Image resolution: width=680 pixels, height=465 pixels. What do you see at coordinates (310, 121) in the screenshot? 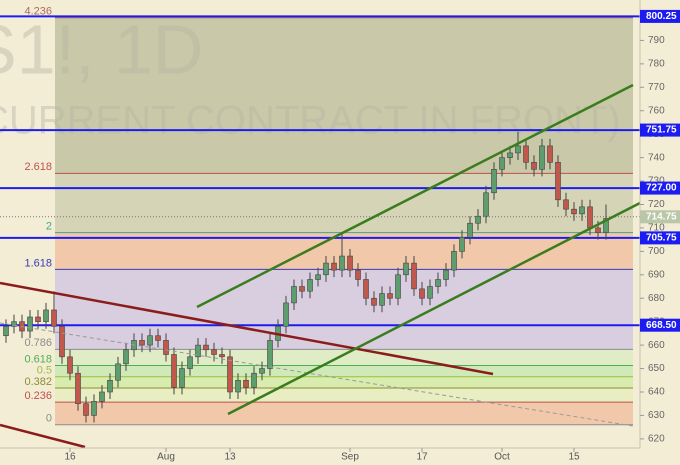
I see `watermark: CURRENT CONTRACT IN FRONT)` at bounding box center [310, 121].